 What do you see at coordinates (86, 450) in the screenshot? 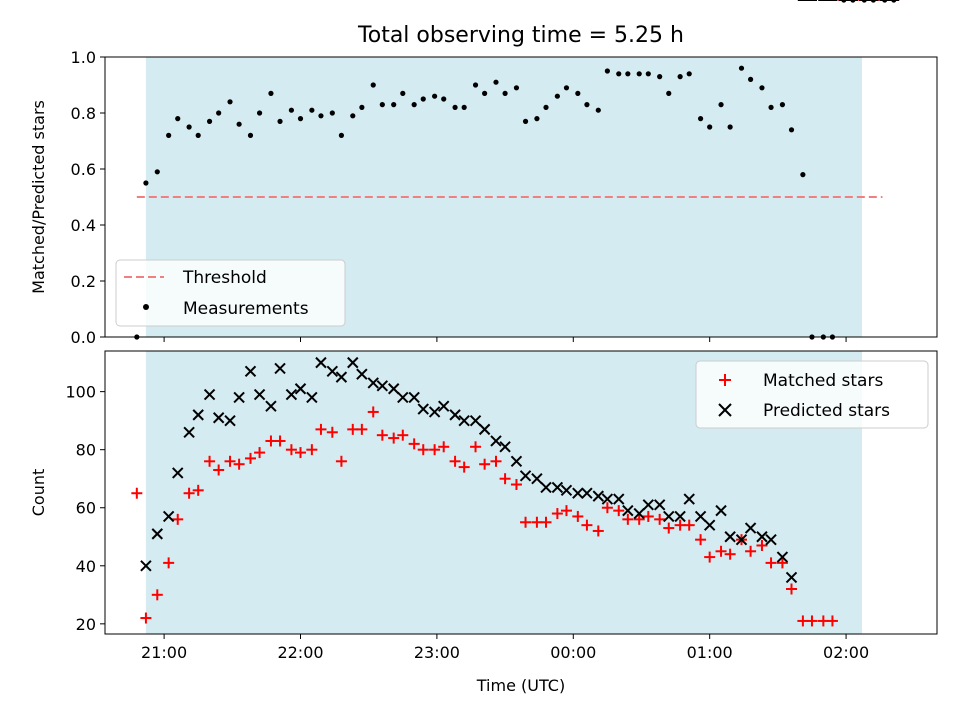
I see `y-tick-label: 80` at bounding box center [86, 450].